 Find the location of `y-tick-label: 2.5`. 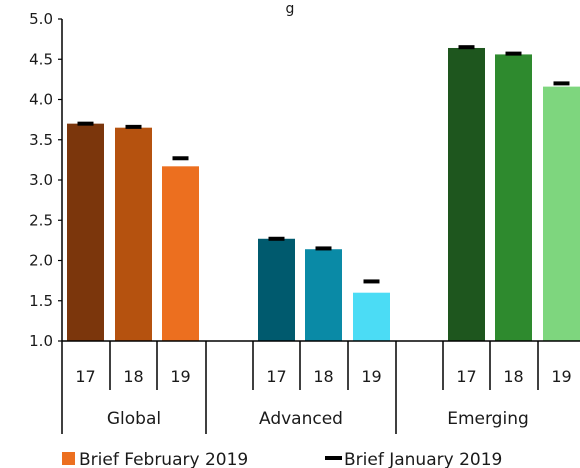

y-tick-label: 2.5 is located at coordinates (41, 220).